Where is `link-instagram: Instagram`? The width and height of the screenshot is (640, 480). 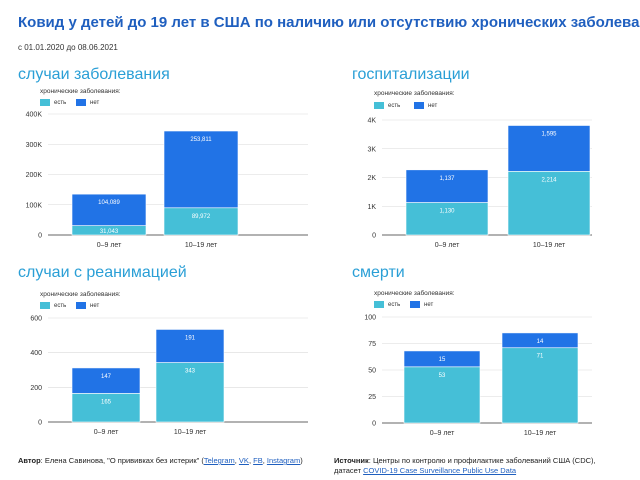 link-instagram: Instagram is located at coordinates (283, 460).